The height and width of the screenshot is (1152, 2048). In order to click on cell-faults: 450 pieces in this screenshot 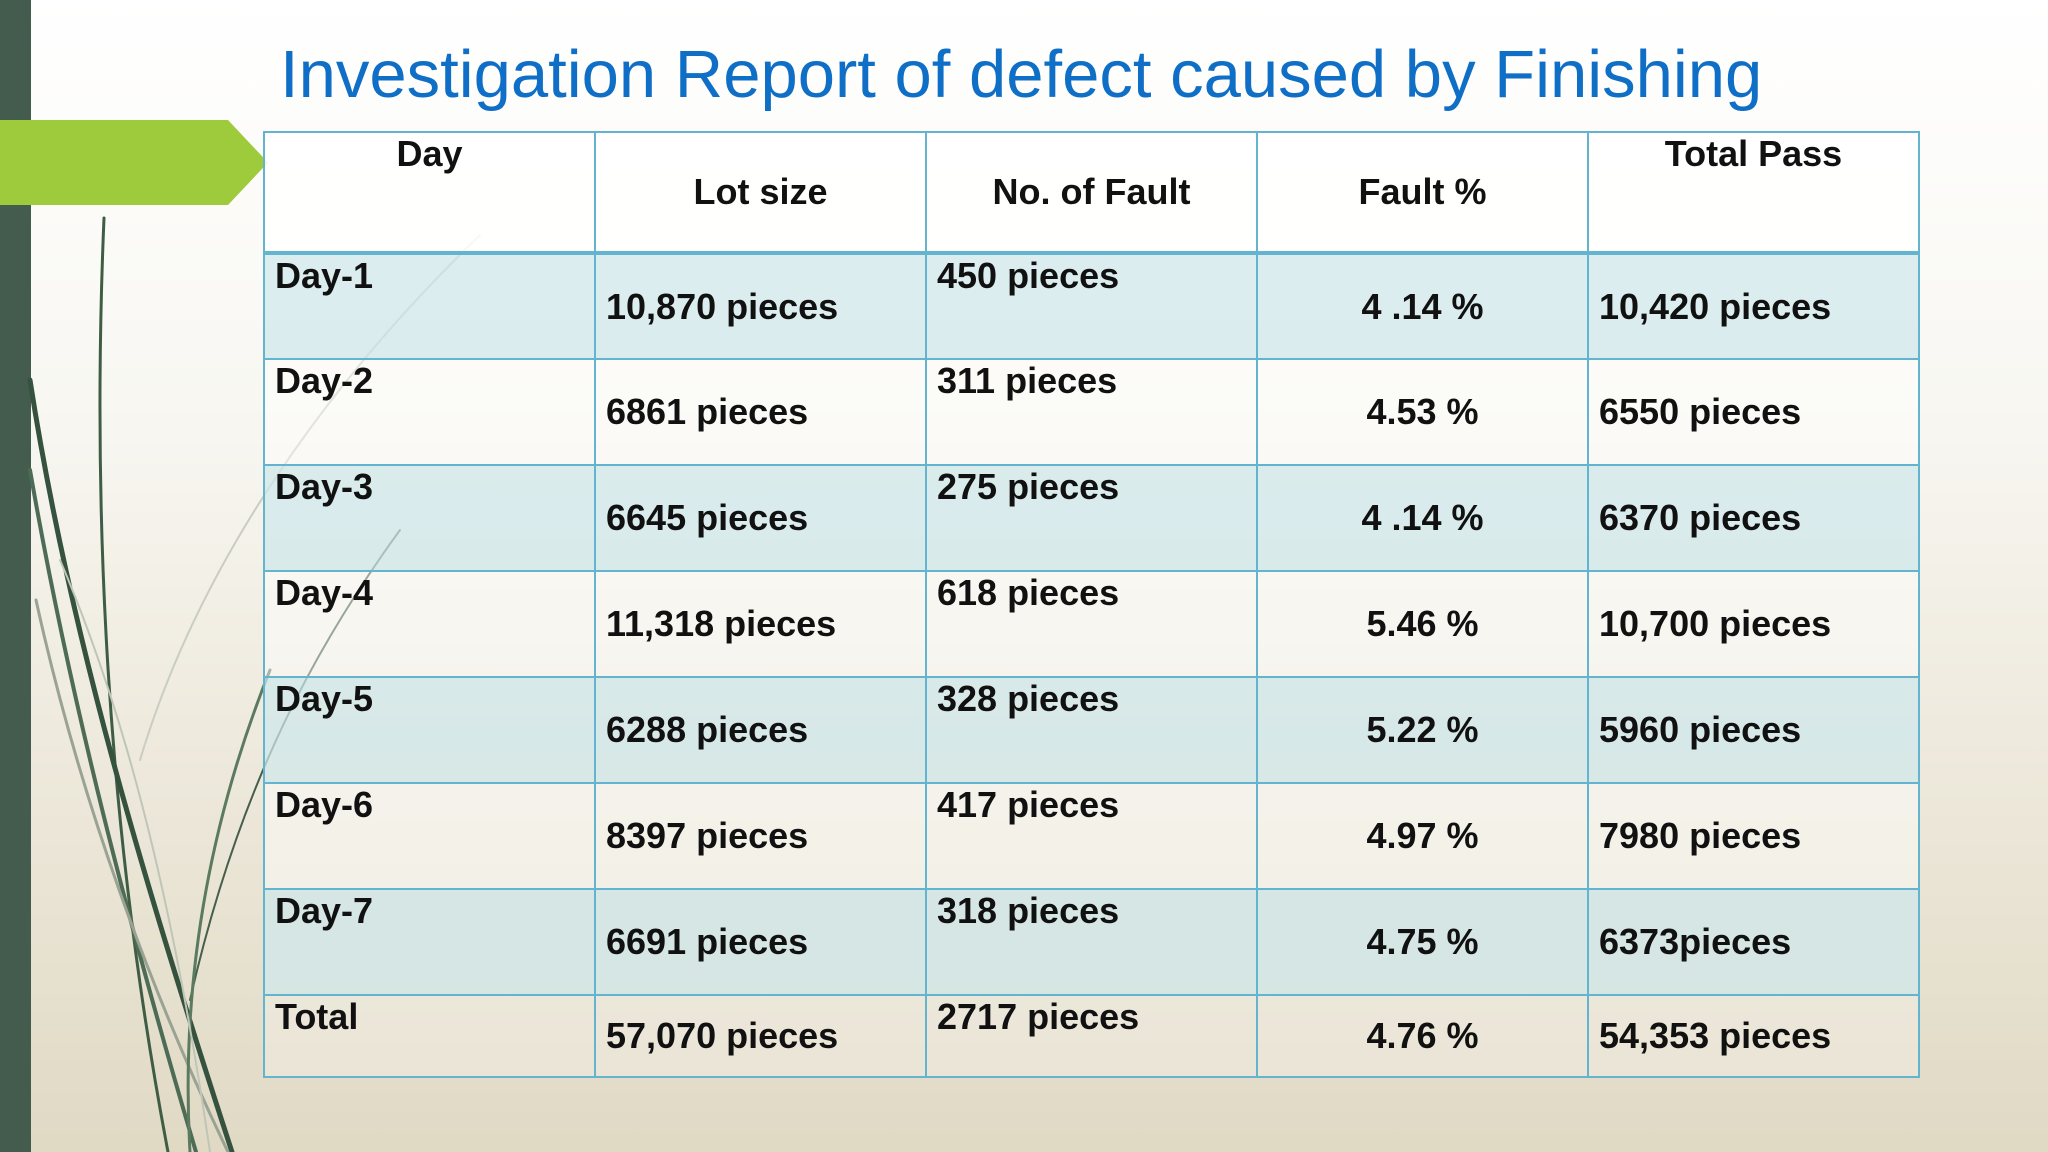, I will do `click(1091, 306)`.